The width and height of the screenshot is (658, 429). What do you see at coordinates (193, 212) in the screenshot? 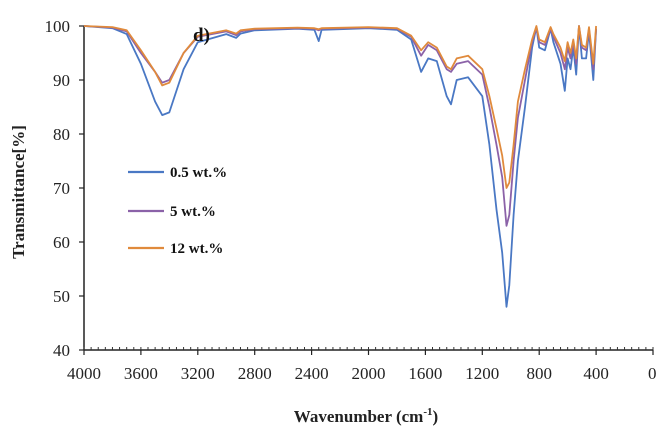
I see `legend-label: 5 wt.%` at bounding box center [193, 212].